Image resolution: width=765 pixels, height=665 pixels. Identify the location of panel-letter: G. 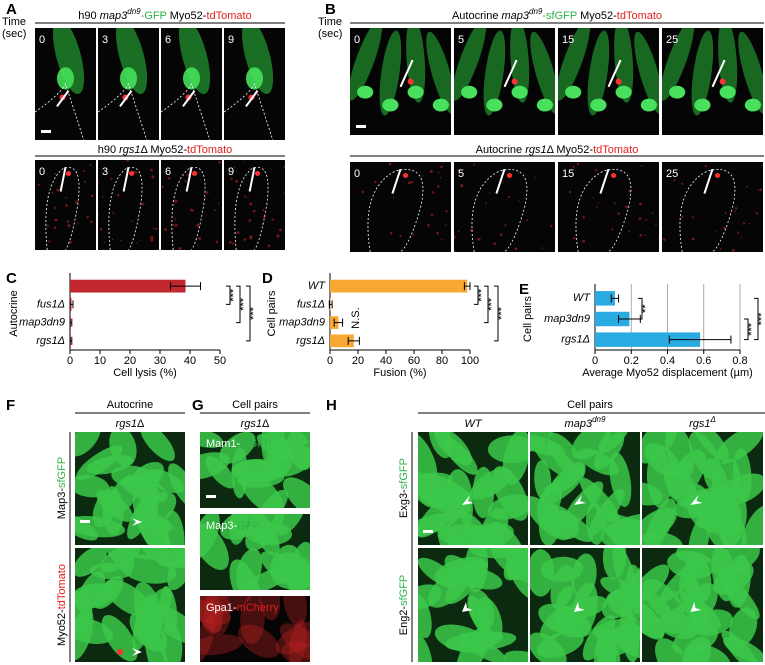
(198, 405).